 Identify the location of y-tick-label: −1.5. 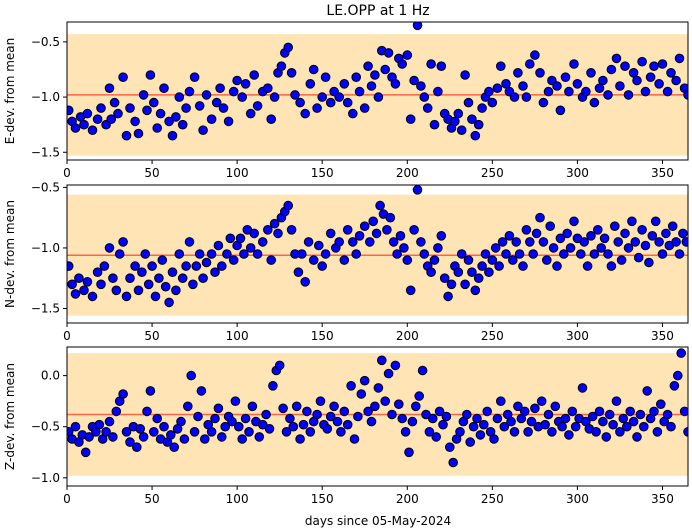
(45, 308).